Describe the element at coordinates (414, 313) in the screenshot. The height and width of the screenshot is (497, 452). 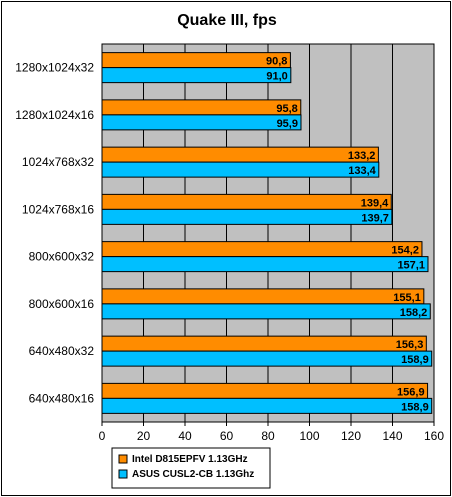
I see `bar-value-label: 158,2` at that location.